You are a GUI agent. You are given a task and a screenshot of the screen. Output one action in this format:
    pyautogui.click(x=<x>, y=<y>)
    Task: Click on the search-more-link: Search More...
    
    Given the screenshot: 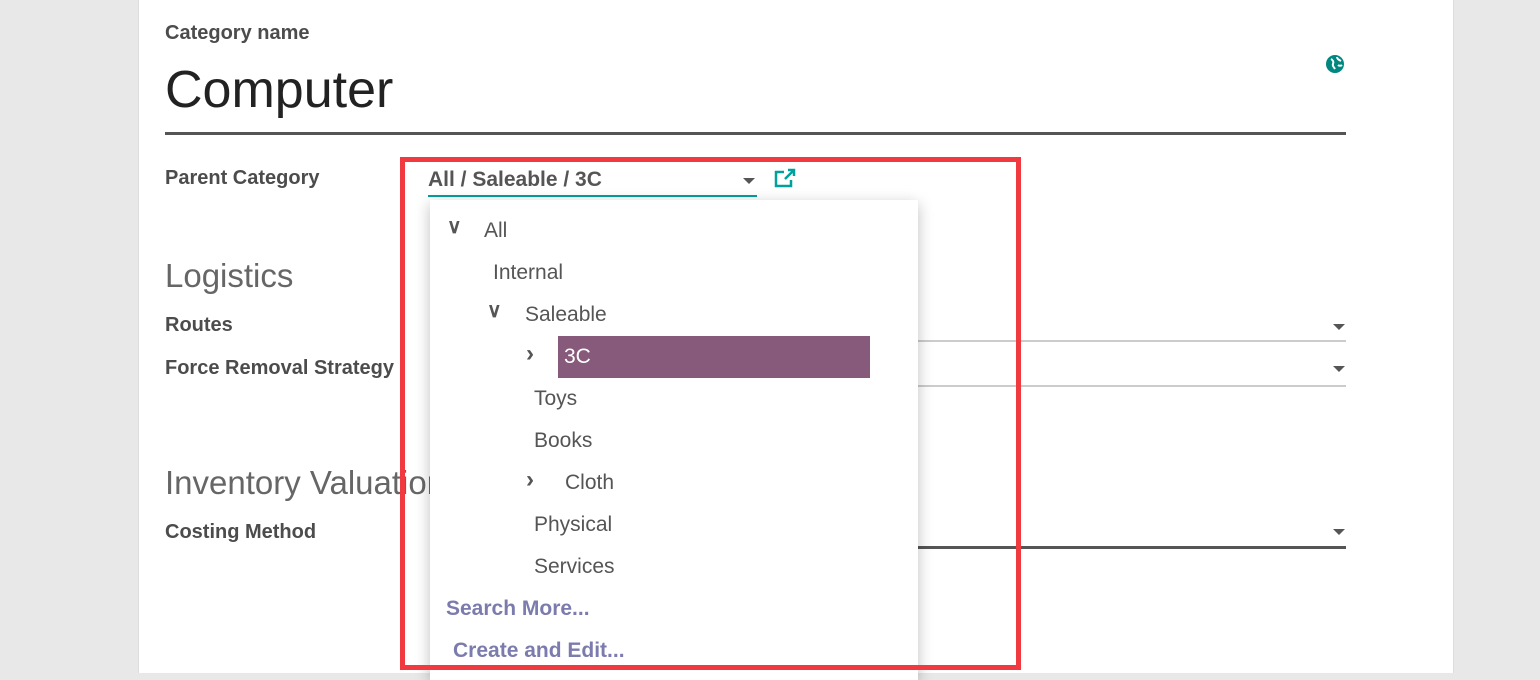 What is the action you would take?
    pyautogui.click(x=518, y=608)
    